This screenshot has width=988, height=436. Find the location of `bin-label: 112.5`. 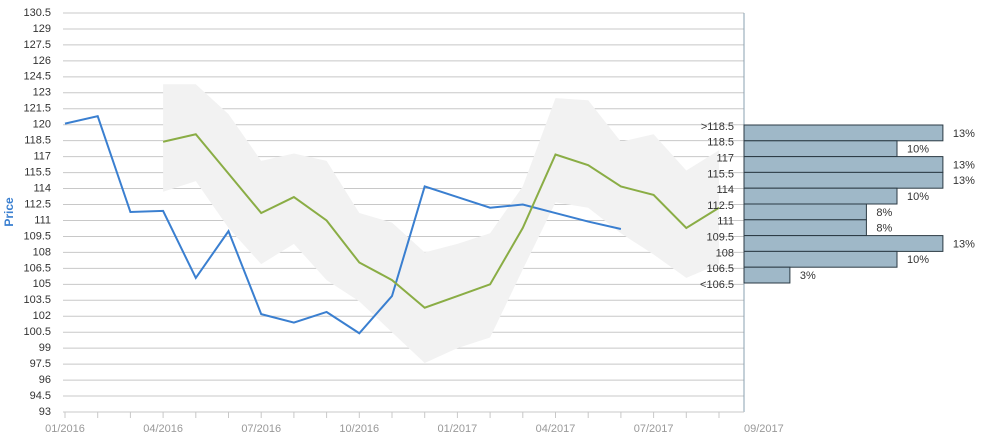

bin-label: 112.5 is located at coordinates (720, 206).